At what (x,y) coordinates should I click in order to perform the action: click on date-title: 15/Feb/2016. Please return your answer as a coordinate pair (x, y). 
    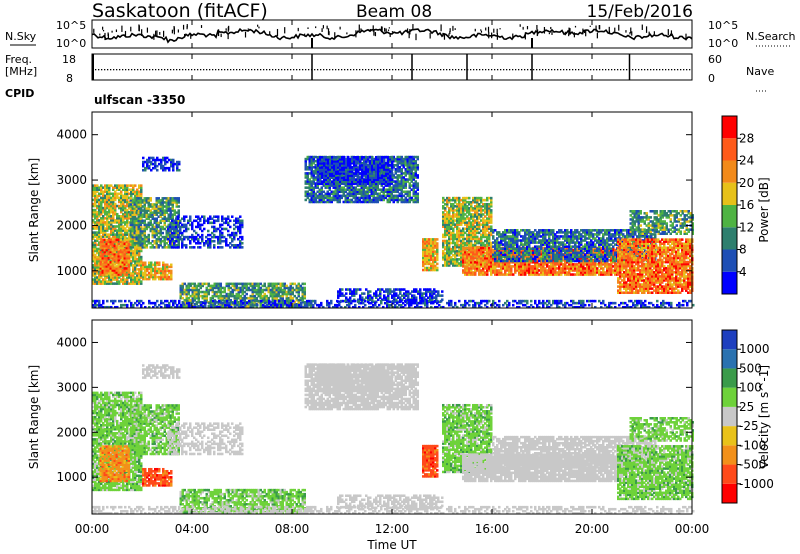
    Looking at the image, I should click on (640, 12).